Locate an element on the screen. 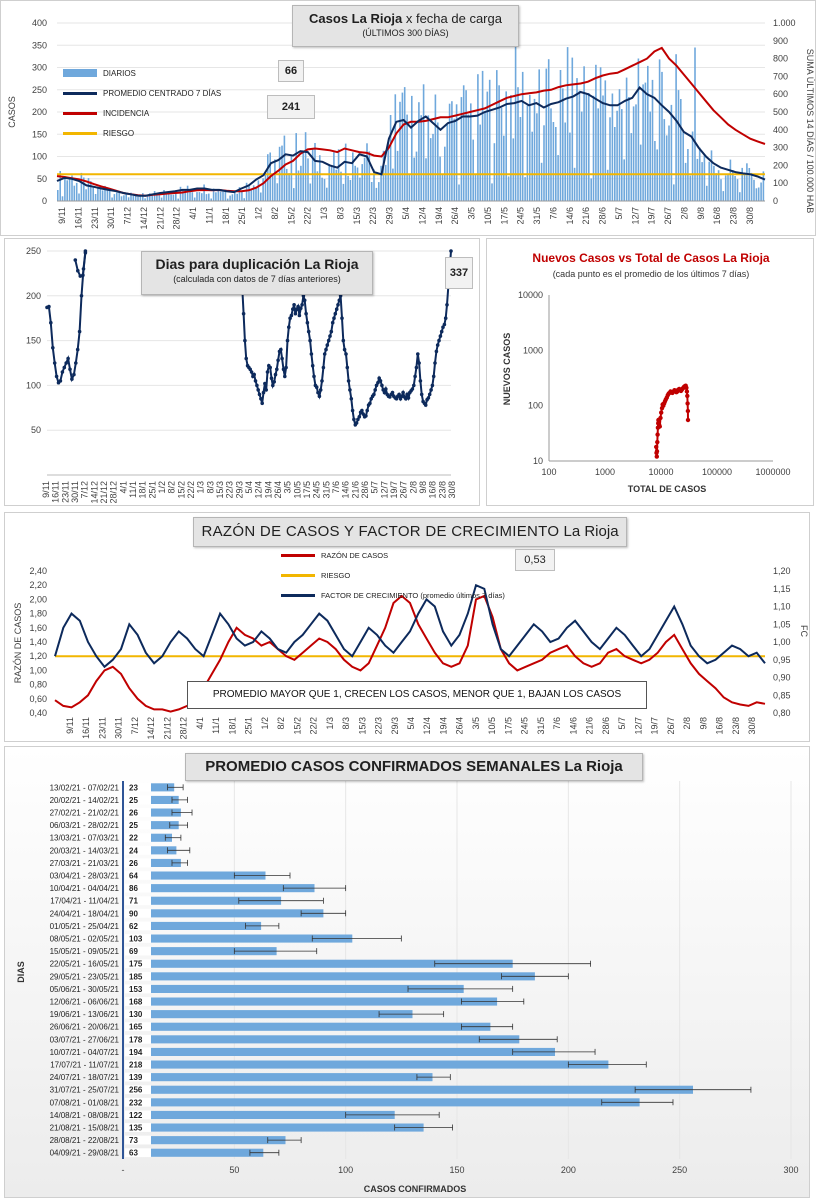 The height and width of the screenshot is (1200, 816). doubling-x-tick-label: 2/8 is located at coordinates (413, 487).